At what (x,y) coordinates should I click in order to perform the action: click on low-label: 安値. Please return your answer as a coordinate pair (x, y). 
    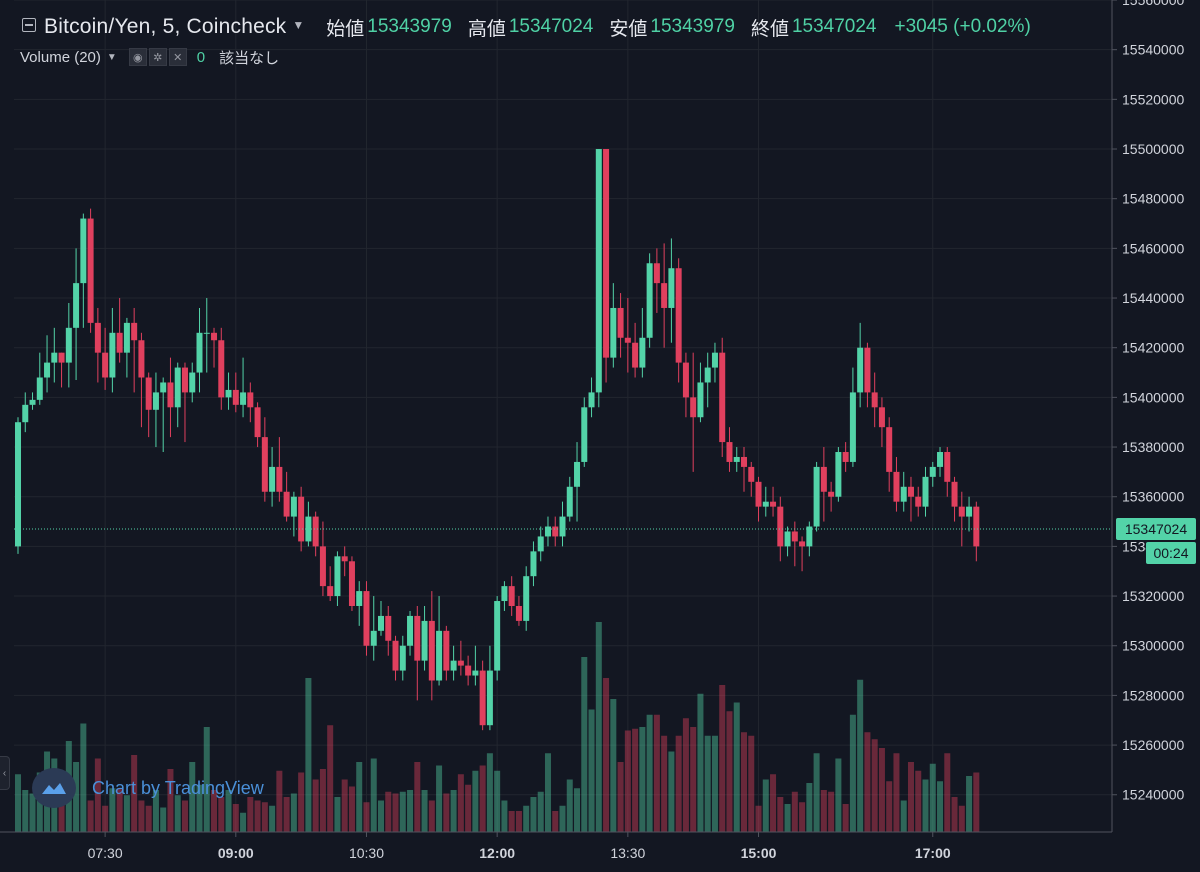
    Looking at the image, I should click on (628, 29).